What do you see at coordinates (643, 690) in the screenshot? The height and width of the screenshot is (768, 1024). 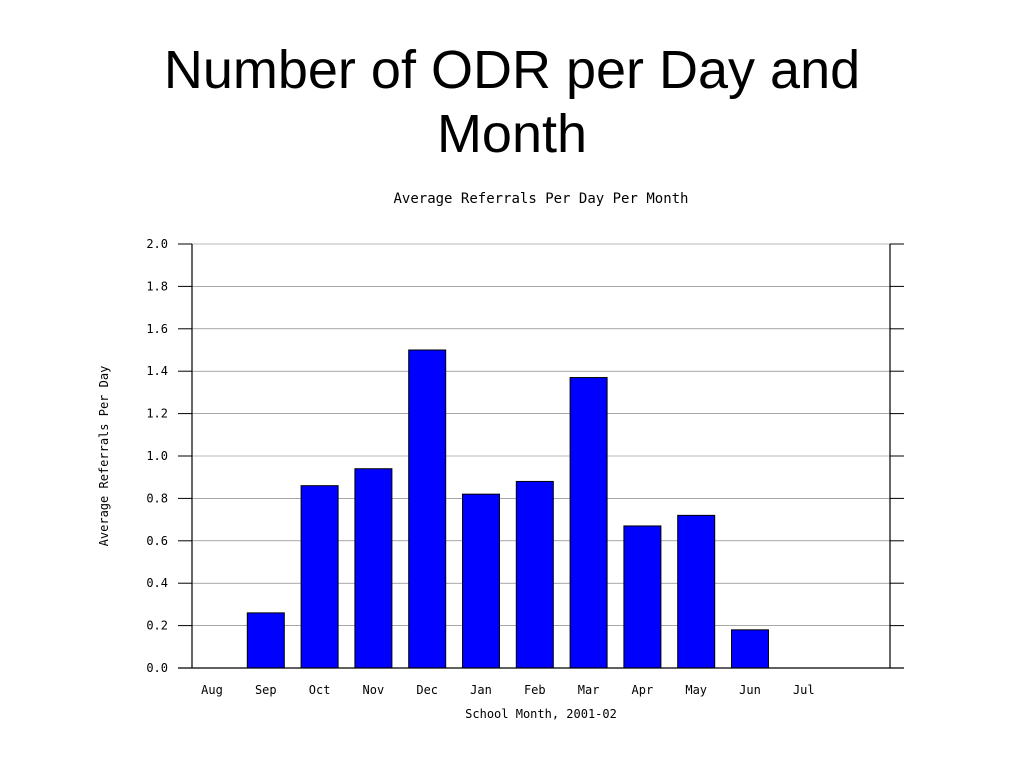 I see `x-tick-label: Apr` at bounding box center [643, 690].